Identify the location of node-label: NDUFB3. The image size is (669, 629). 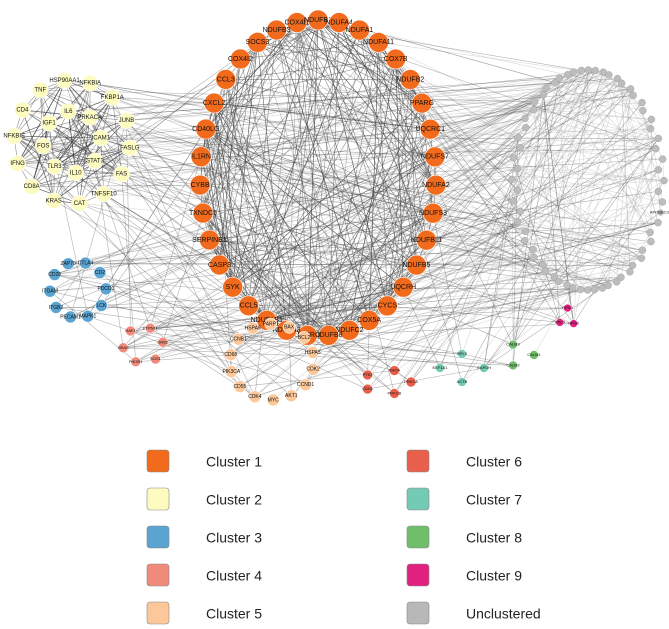
(277, 30).